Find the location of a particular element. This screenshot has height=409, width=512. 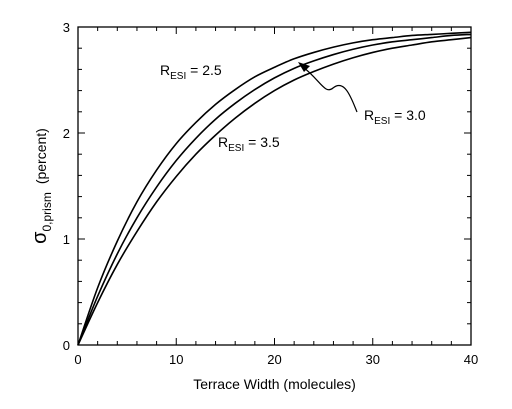

curve-label-2-5: RESI = 2.5 is located at coordinates (191, 72).